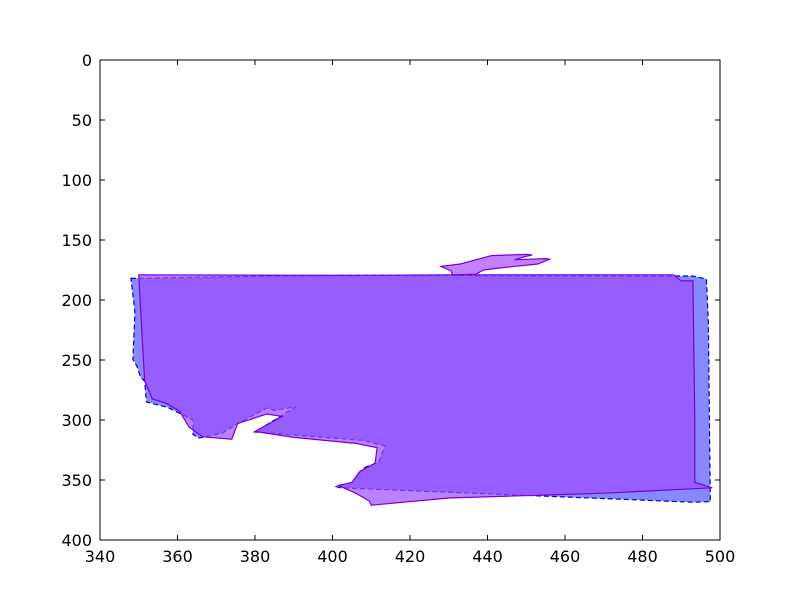 The width and height of the screenshot is (800, 600). What do you see at coordinates (255, 556) in the screenshot?
I see `x-tick-label: 380` at bounding box center [255, 556].